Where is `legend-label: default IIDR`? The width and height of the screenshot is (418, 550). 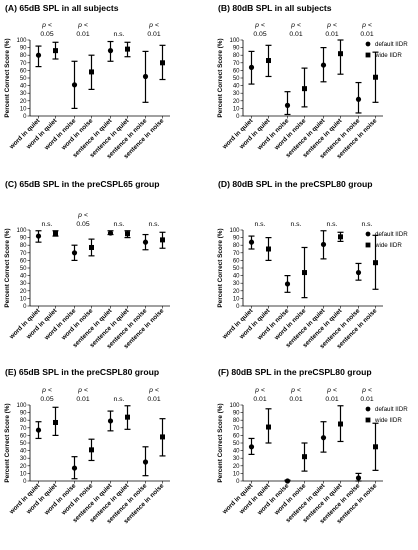 legend-label: default IIDR is located at coordinates (391, 234).